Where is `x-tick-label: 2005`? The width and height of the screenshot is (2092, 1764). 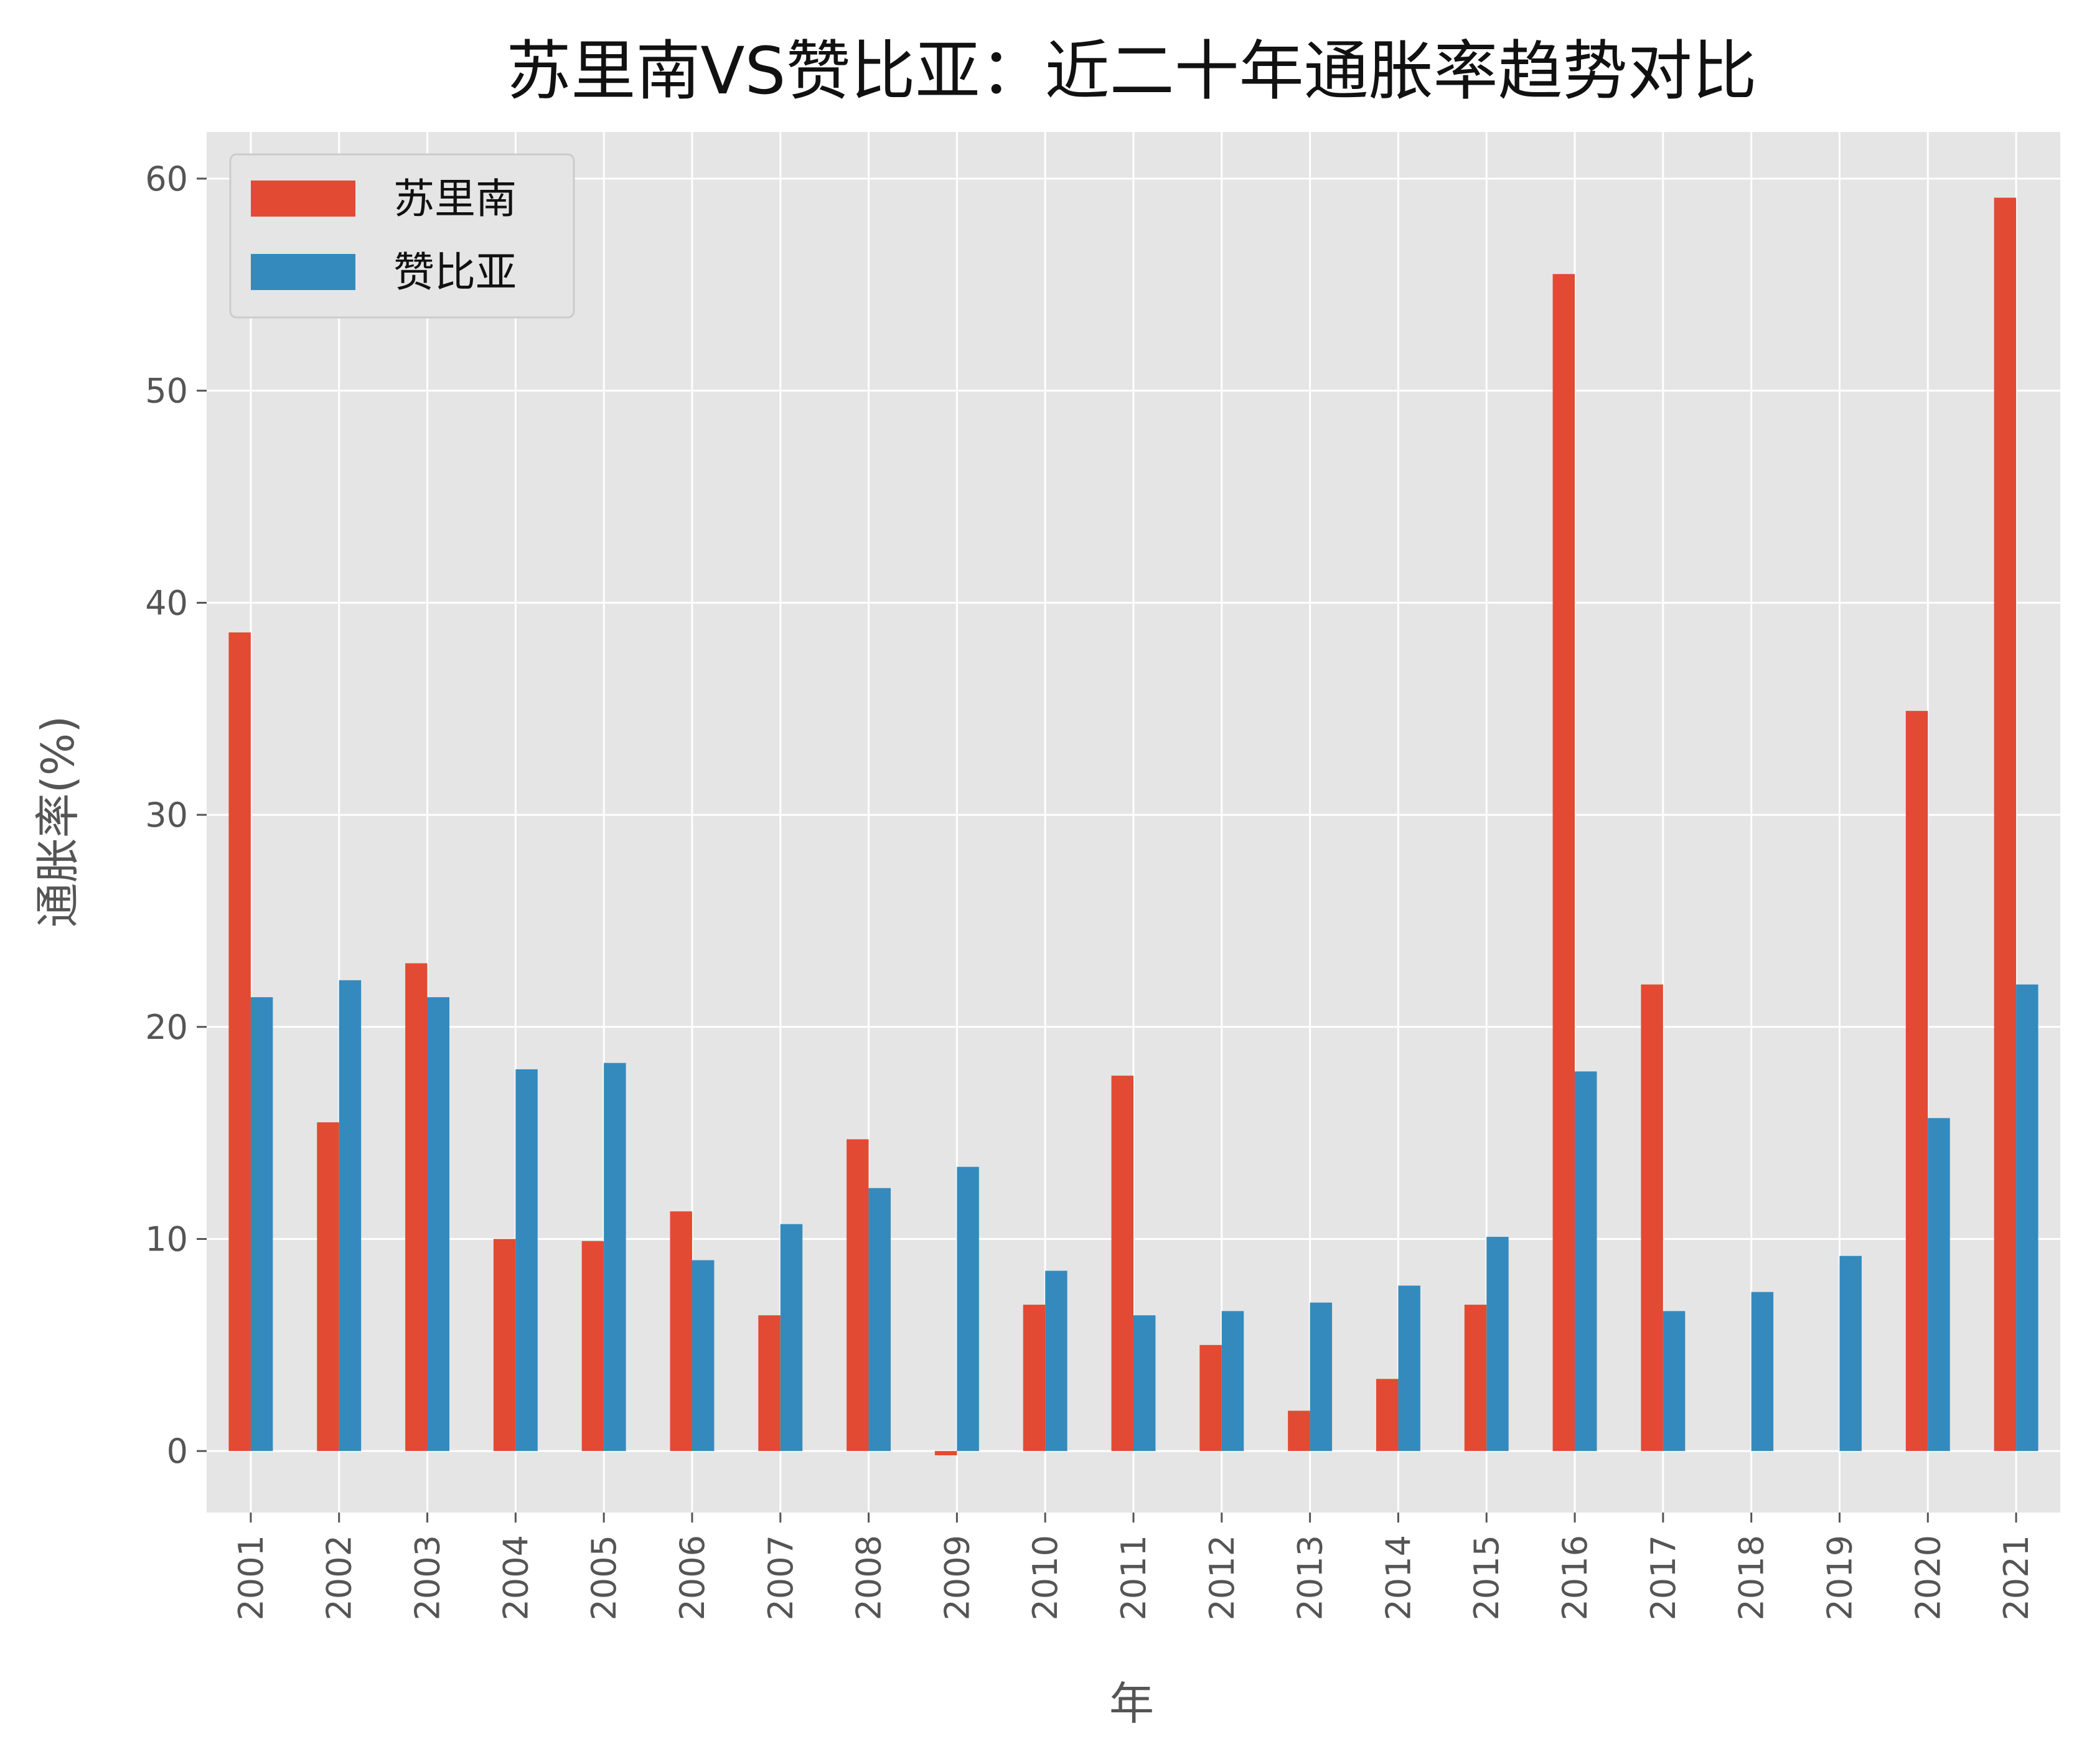 x-tick-label: 2005 is located at coordinates (604, 1578).